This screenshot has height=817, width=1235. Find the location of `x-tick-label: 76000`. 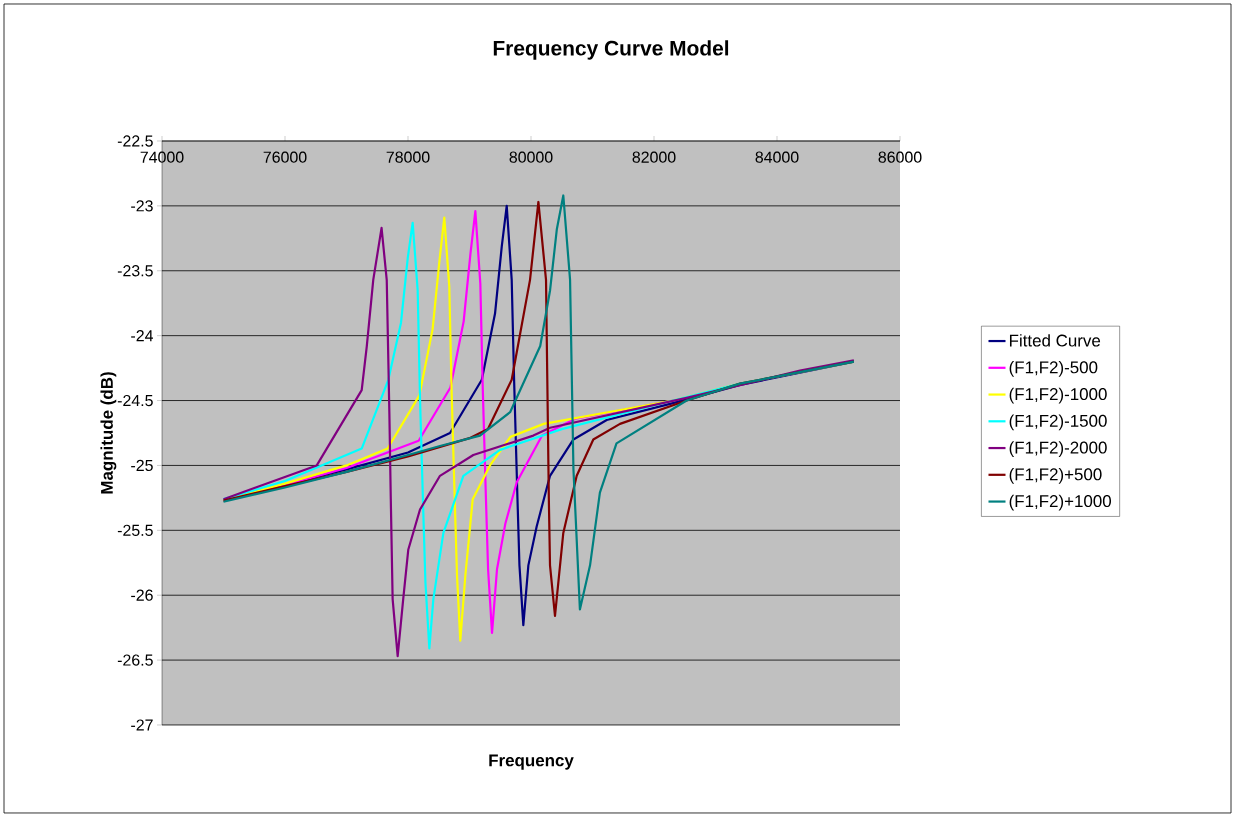

x-tick-label: 76000 is located at coordinates (285, 157).